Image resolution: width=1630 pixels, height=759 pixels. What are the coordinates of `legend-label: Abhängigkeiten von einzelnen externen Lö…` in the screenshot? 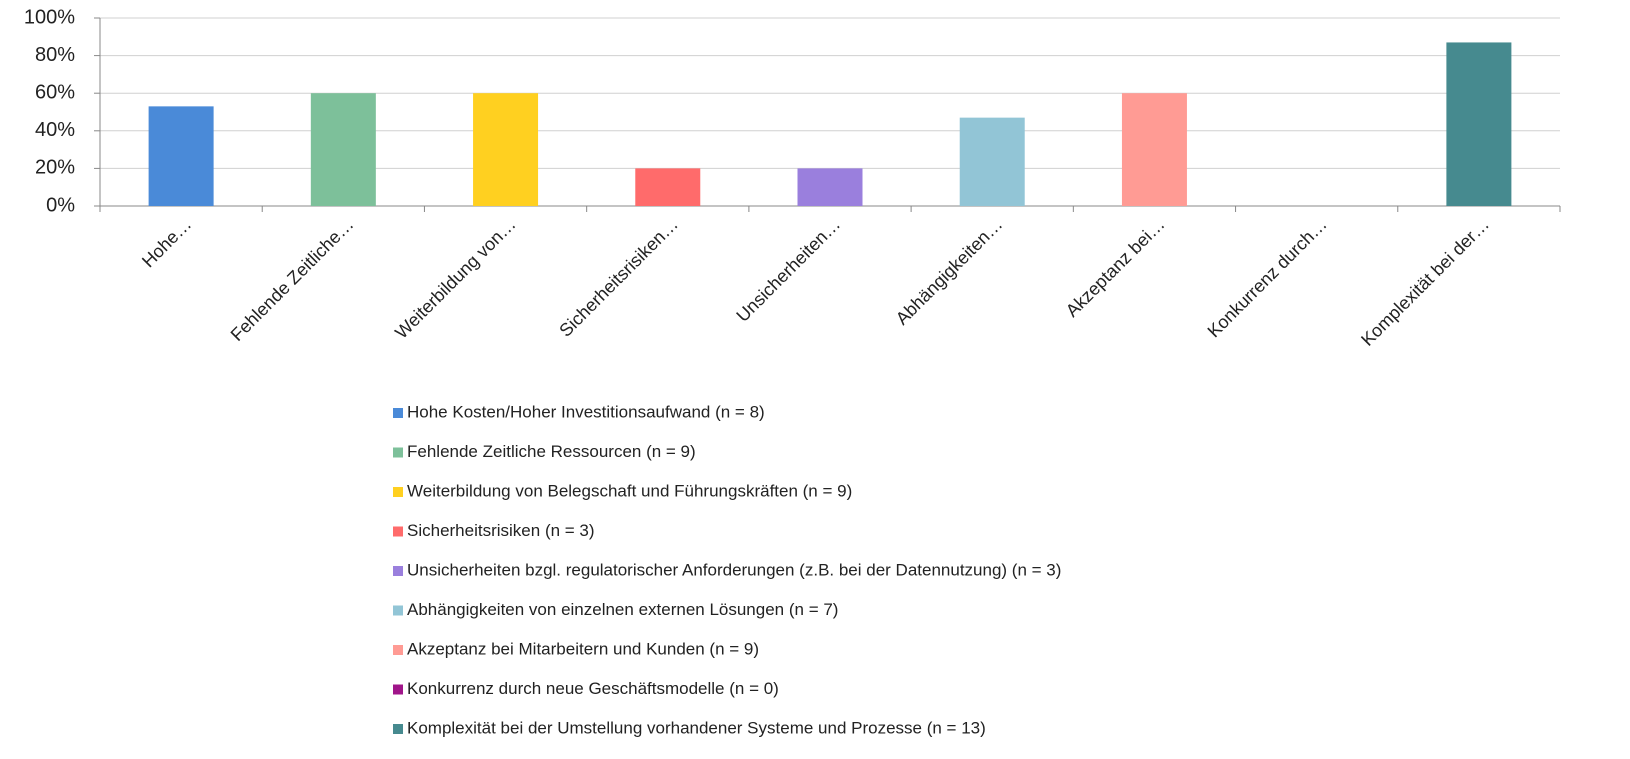 It's located at (622, 609).